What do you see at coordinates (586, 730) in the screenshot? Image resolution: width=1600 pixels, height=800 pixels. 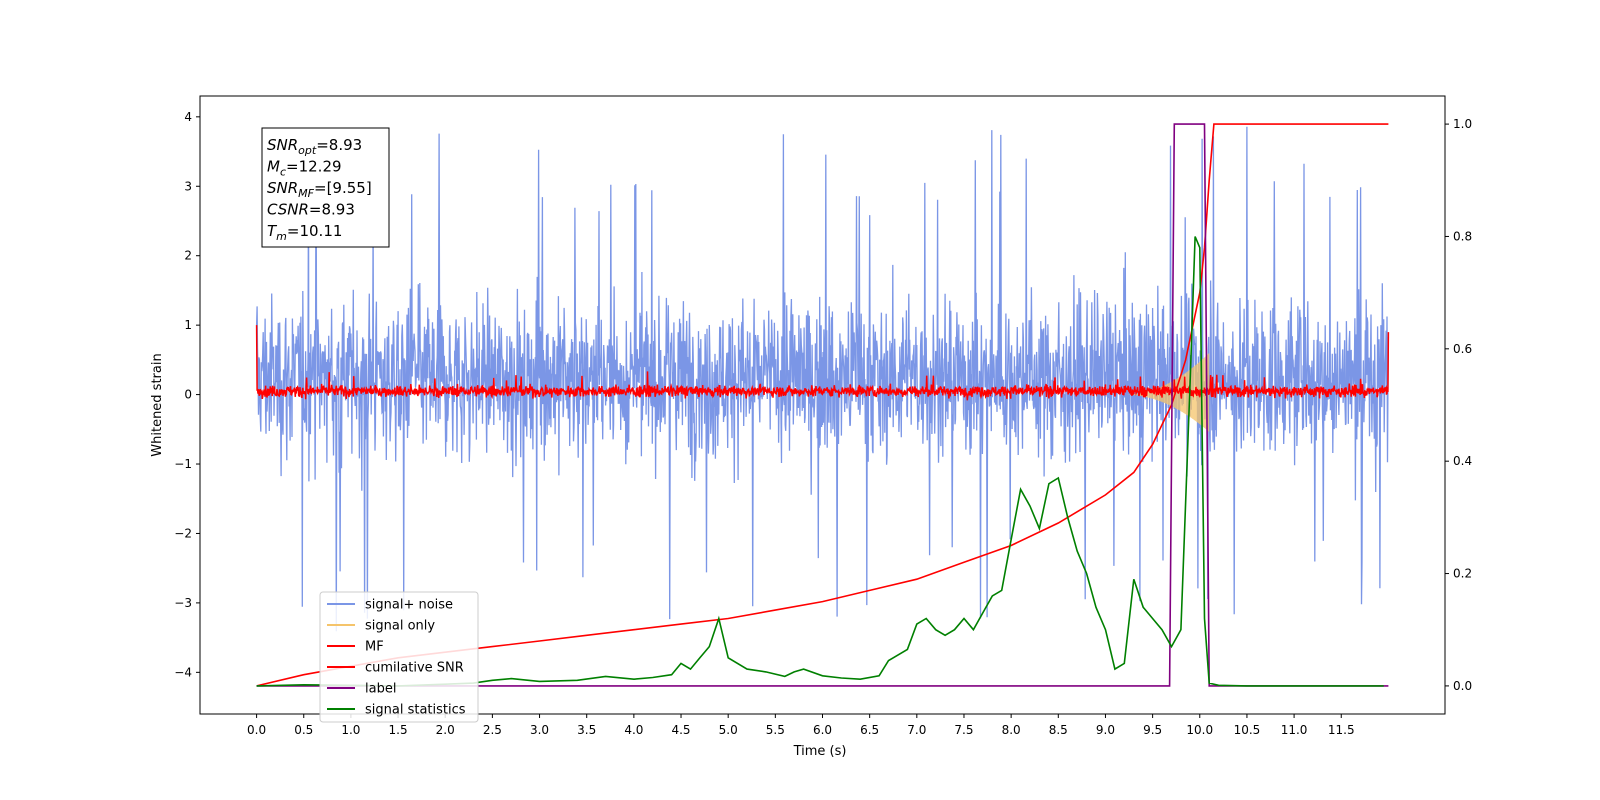 I see `x-tick-label: 3.5` at bounding box center [586, 730].